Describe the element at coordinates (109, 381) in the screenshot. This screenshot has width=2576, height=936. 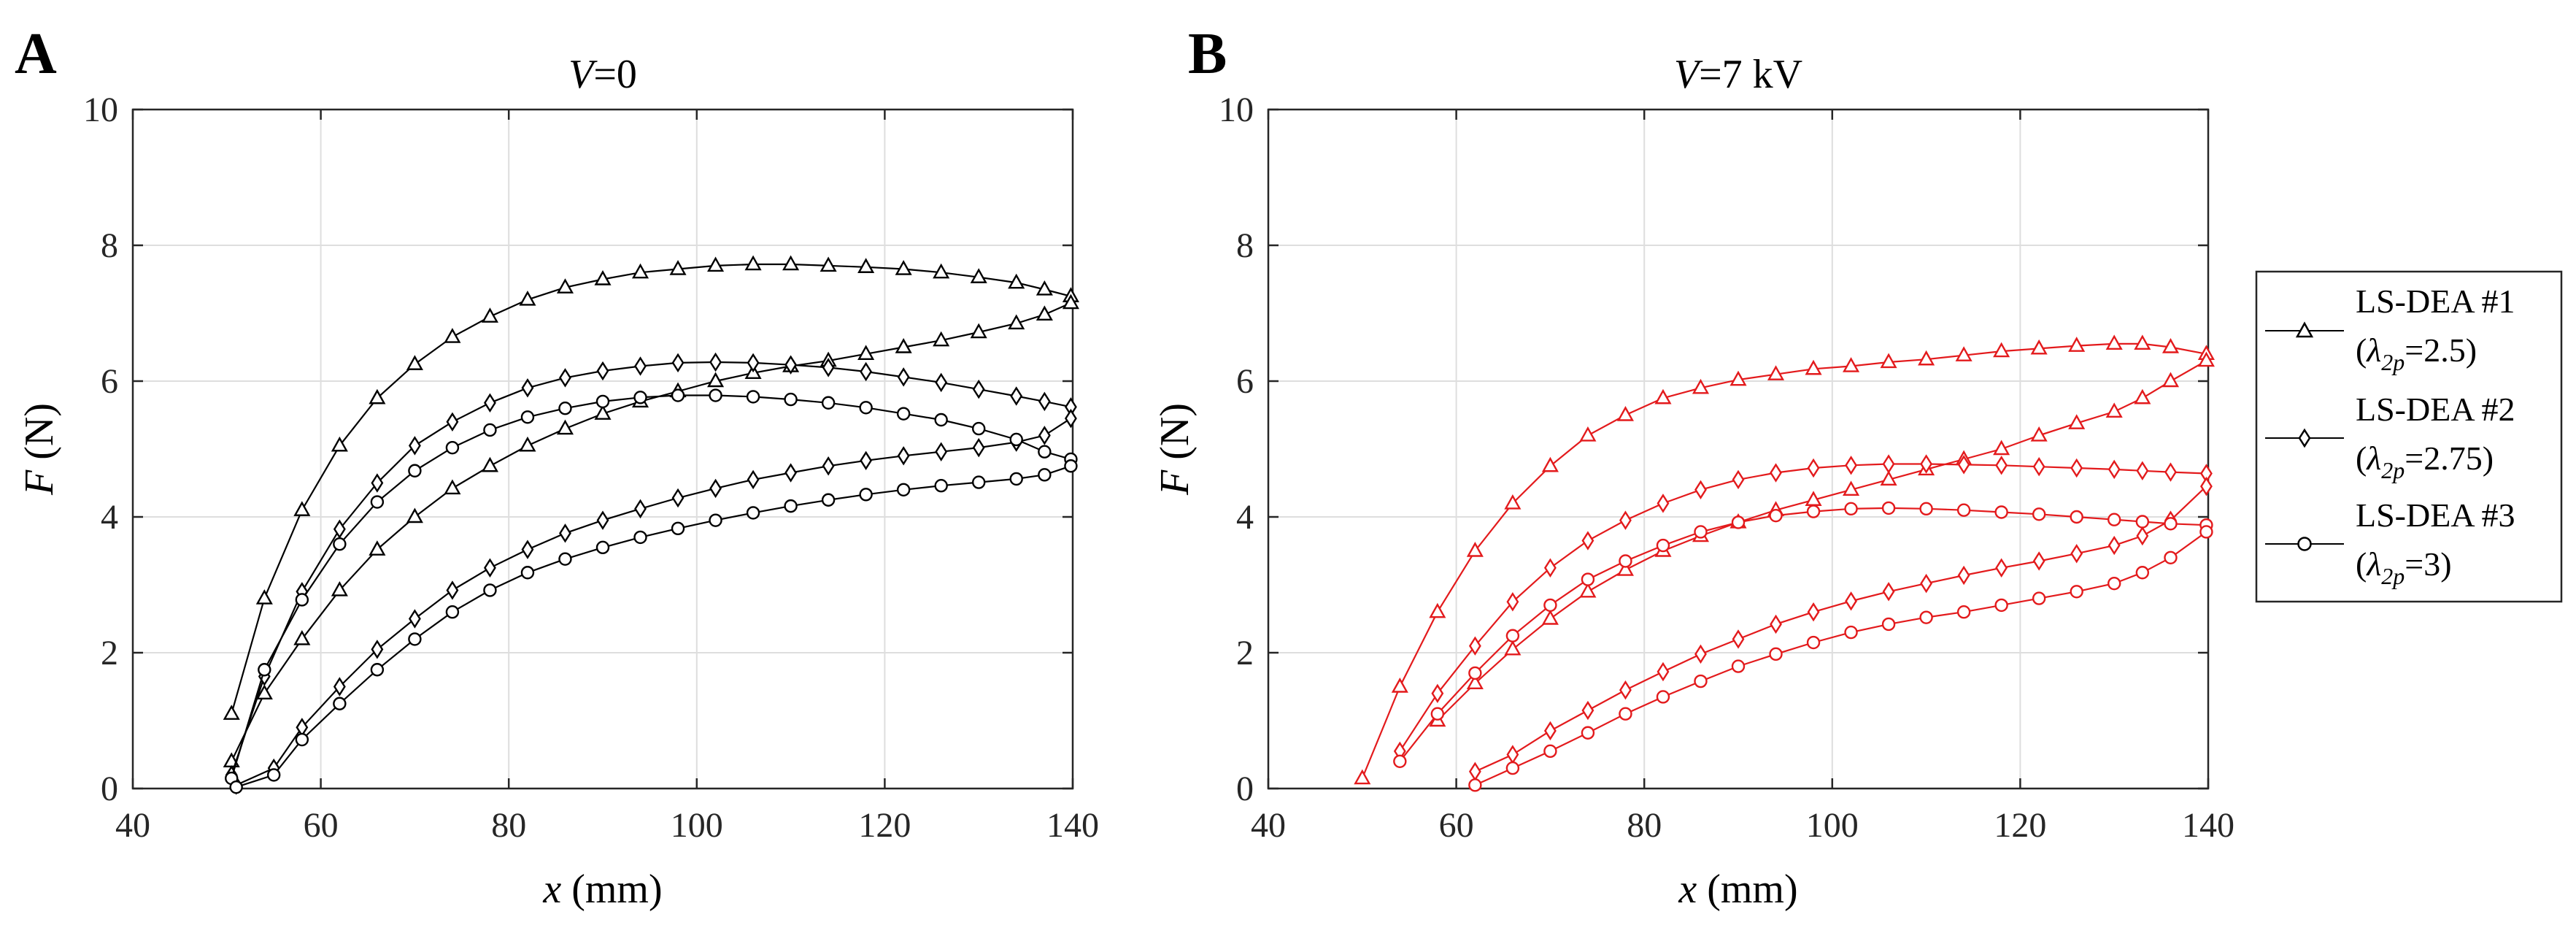
I see `y-tick-label: 6` at that location.